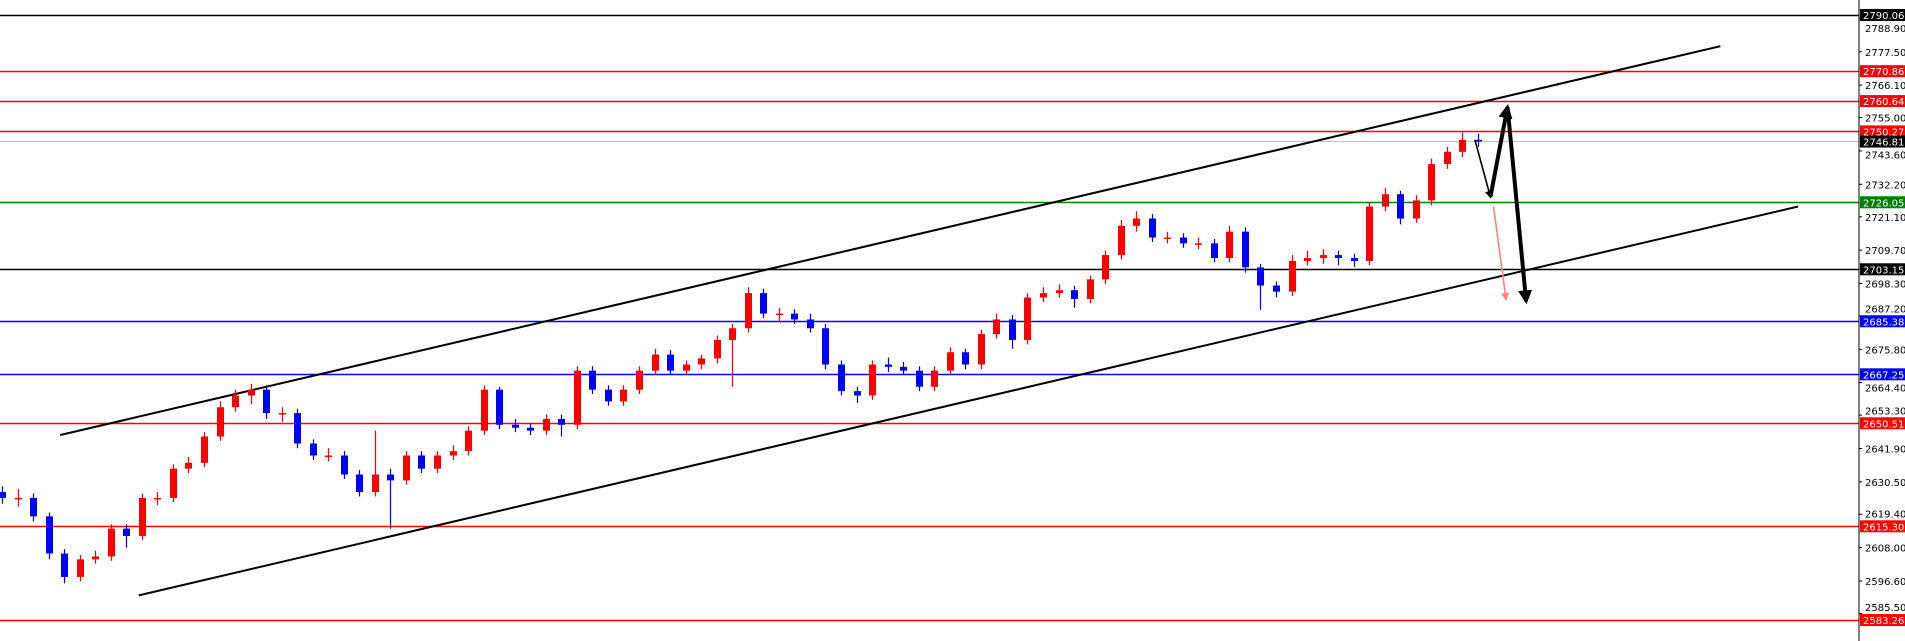  Describe the element at coordinates (1885, 251) in the screenshot. I see `axis-tick-label: 2709.70` at that location.